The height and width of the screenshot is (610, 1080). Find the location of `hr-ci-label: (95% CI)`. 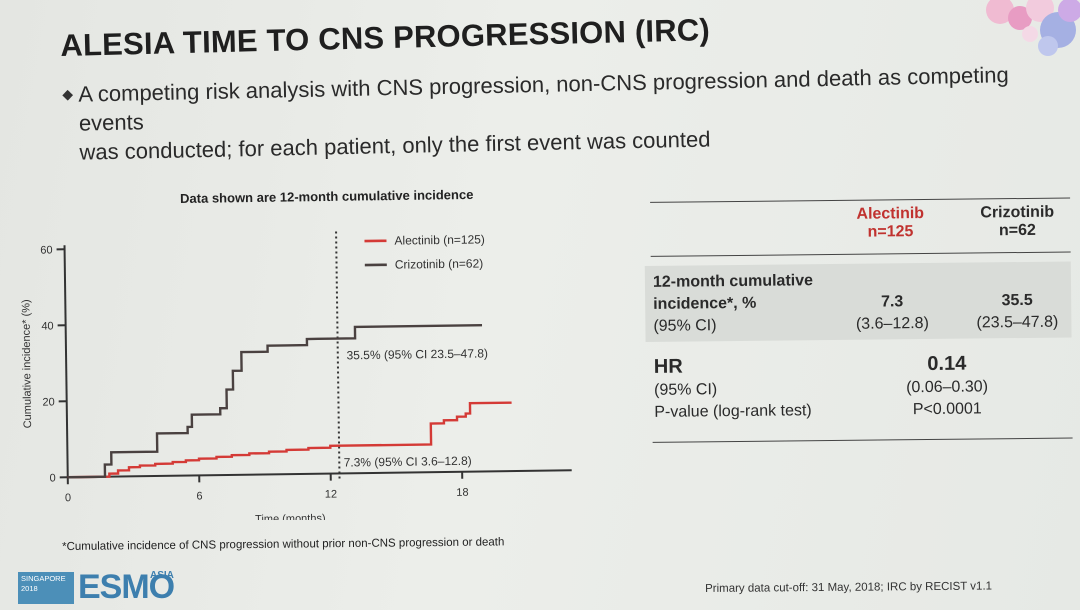

hr-ci-label: (95% CI) is located at coordinates (685, 390).